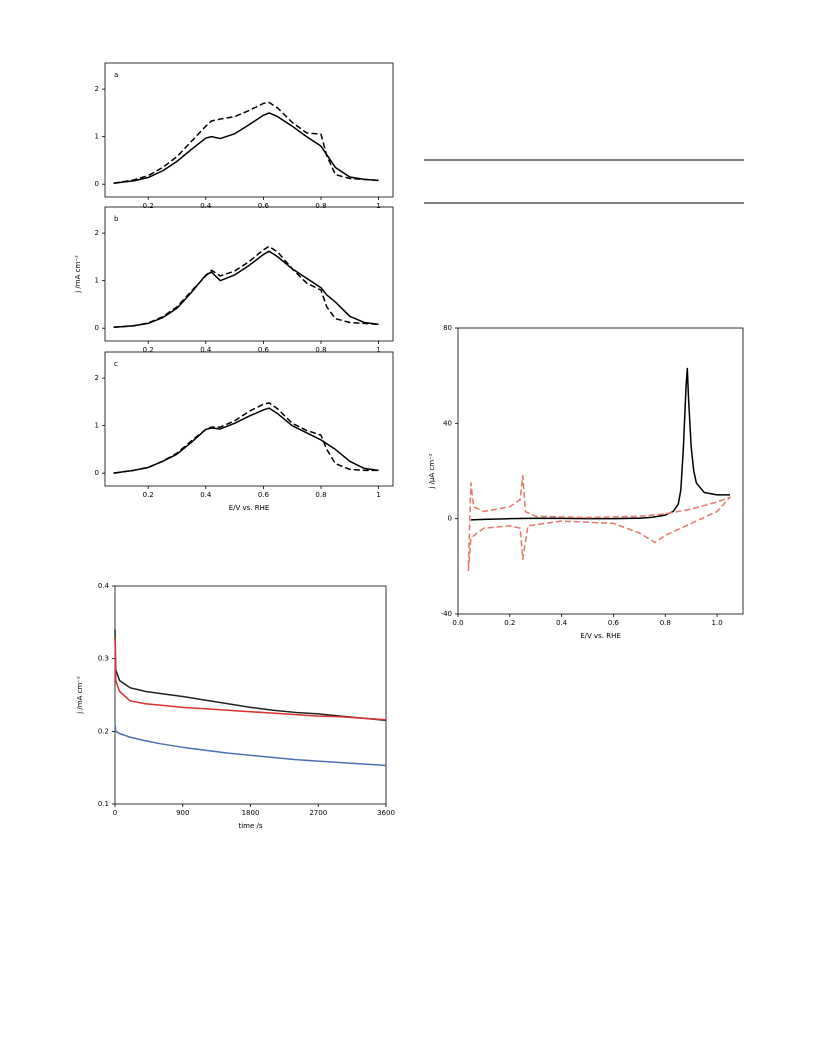  I want to click on y-tick-label: 0.1, so click(103, 804).